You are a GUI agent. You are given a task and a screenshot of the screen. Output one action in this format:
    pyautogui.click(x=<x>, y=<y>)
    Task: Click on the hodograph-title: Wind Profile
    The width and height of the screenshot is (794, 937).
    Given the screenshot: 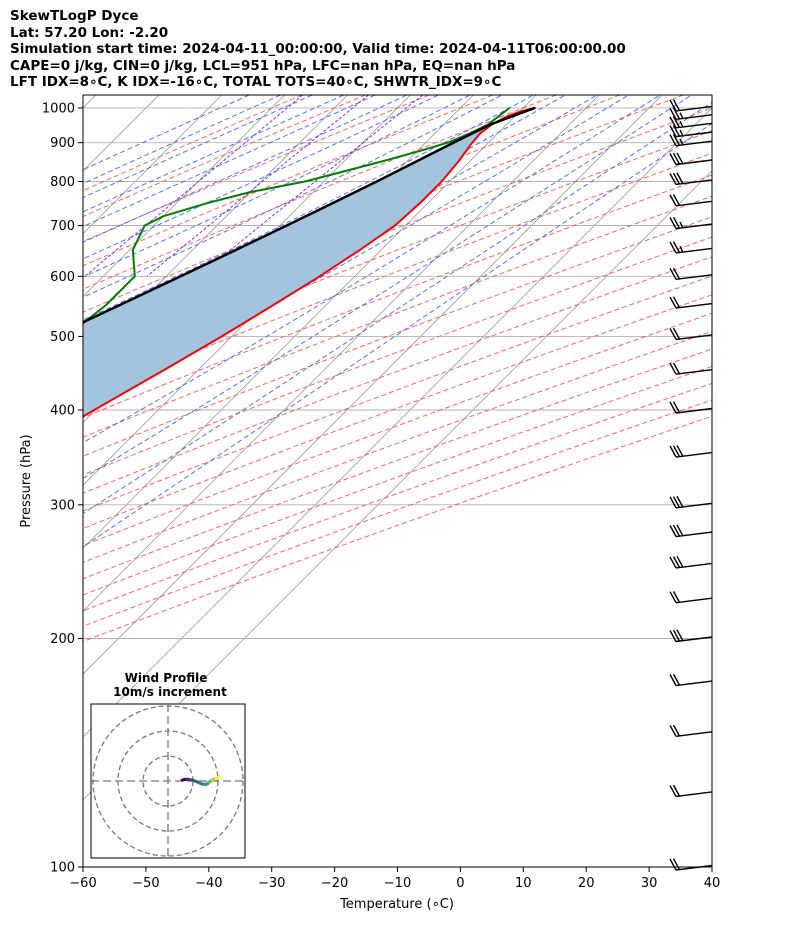 What is the action you would take?
    pyautogui.click(x=166, y=678)
    